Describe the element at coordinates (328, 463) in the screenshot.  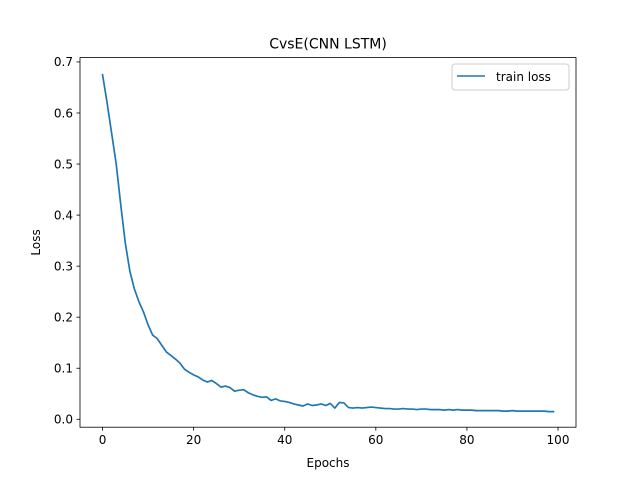
I see `x-axis-label: Epochs` at that location.